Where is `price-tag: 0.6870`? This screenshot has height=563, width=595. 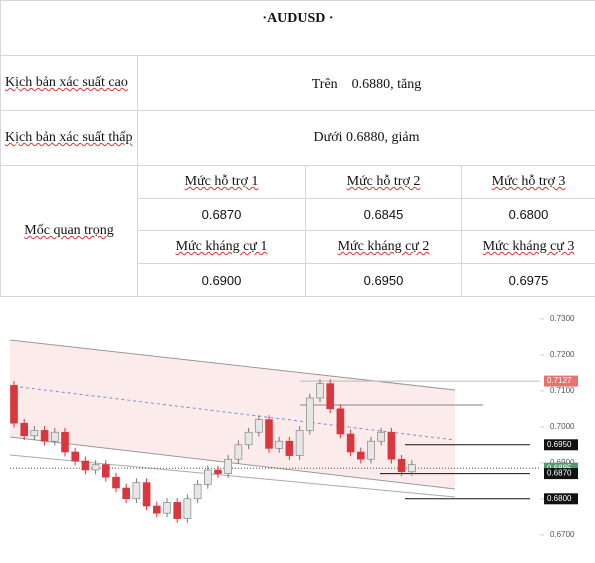
price-tag: 0.6870 is located at coordinates (559, 473).